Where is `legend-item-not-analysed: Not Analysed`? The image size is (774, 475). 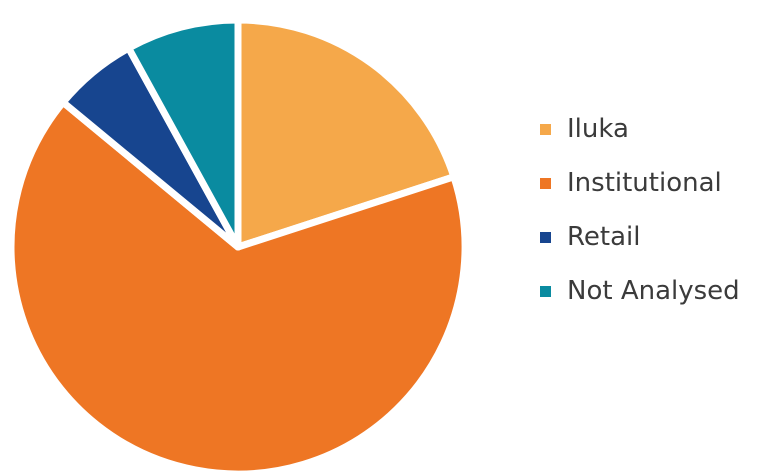 legend-item-not-analysed: Not Analysed is located at coordinates (655, 291).